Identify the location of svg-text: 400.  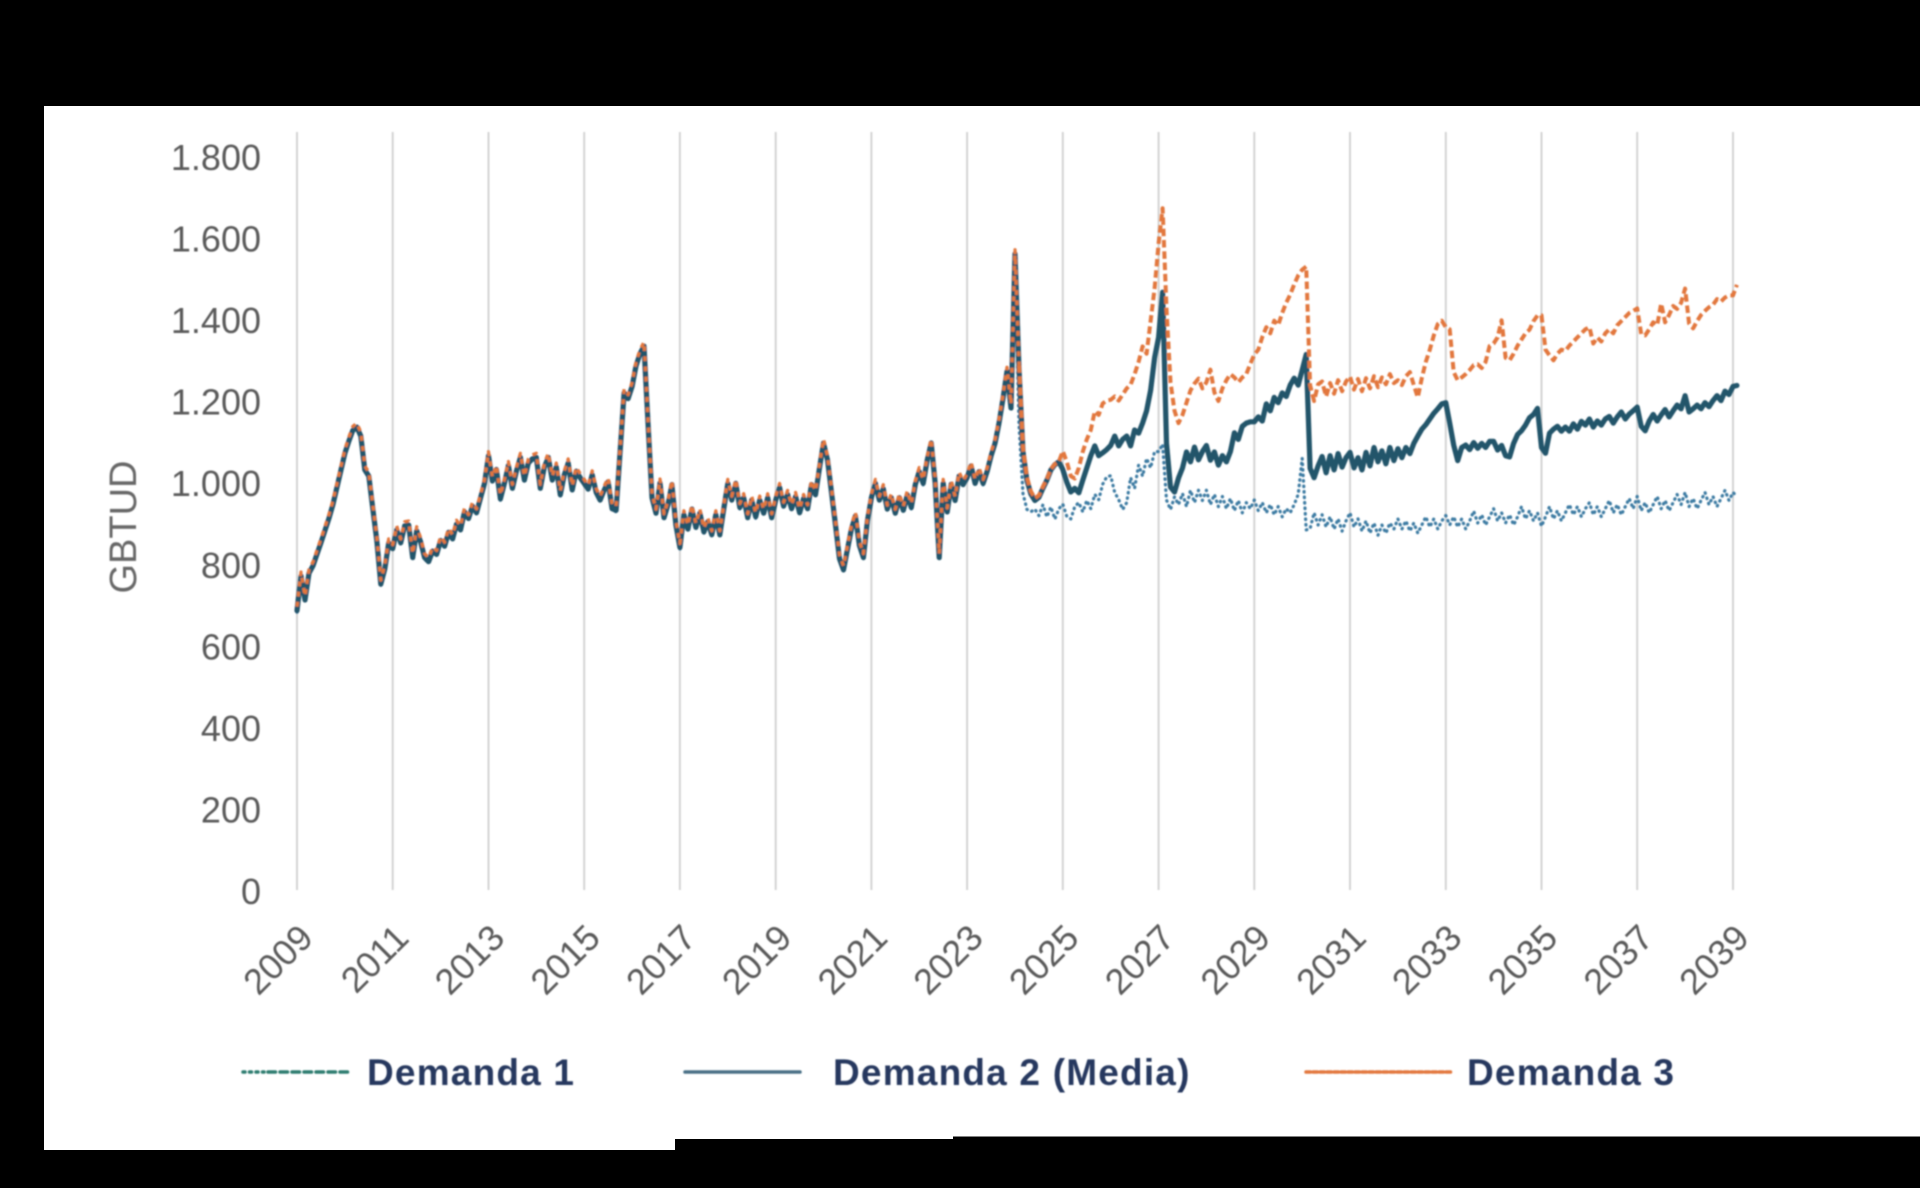
(231, 728).